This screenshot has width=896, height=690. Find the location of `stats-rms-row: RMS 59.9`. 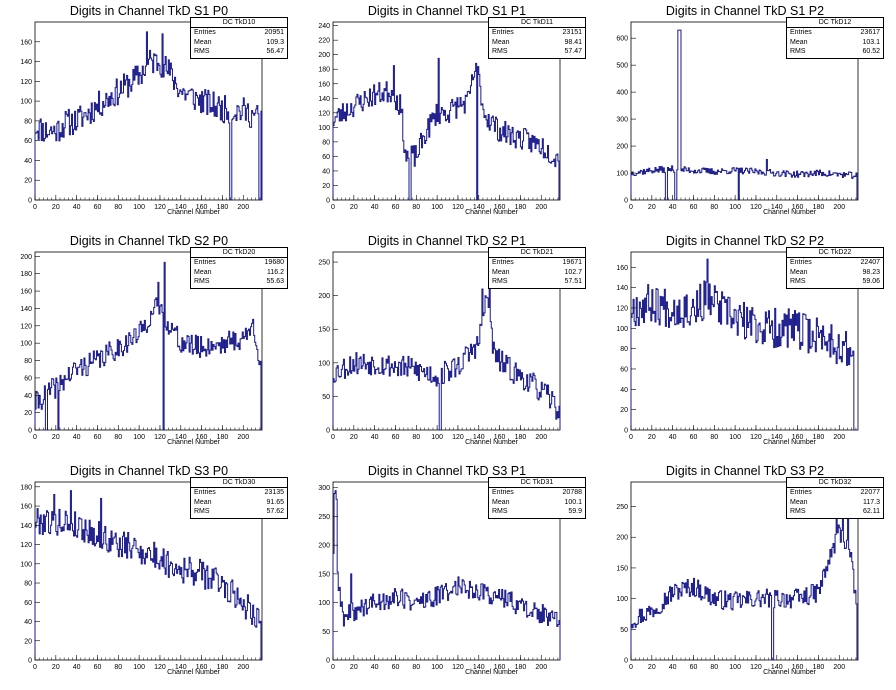

stats-rms-row: RMS 59.9 is located at coordinates (537, 512).